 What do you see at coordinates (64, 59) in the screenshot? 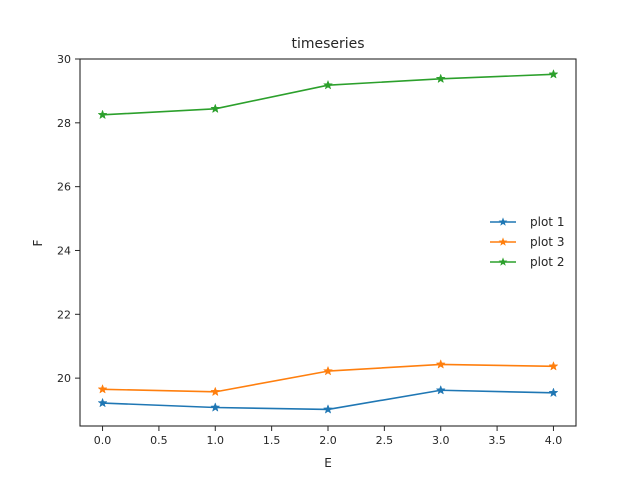
I see `y-tick-label: 30` at bounding box center [64, 59].